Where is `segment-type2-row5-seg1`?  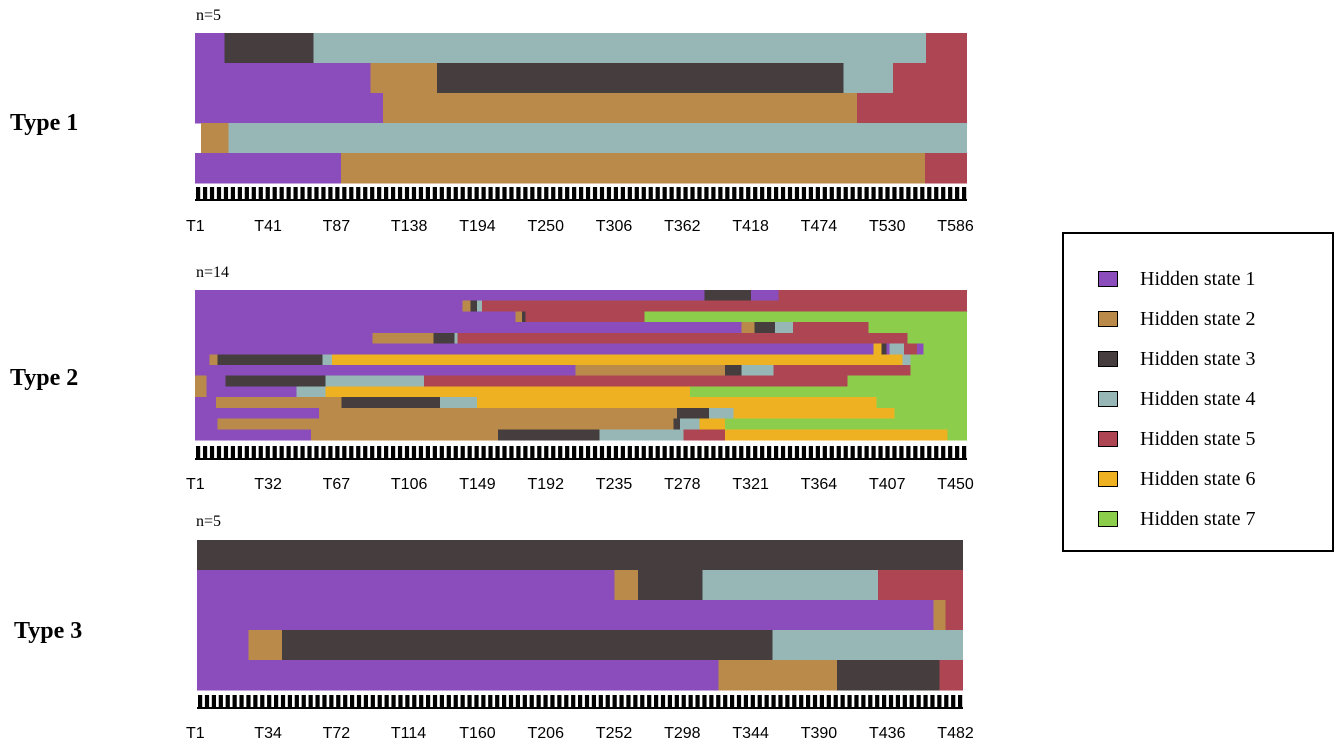 segment-type2-row5-seg1 is located at coordinates (284, 338).